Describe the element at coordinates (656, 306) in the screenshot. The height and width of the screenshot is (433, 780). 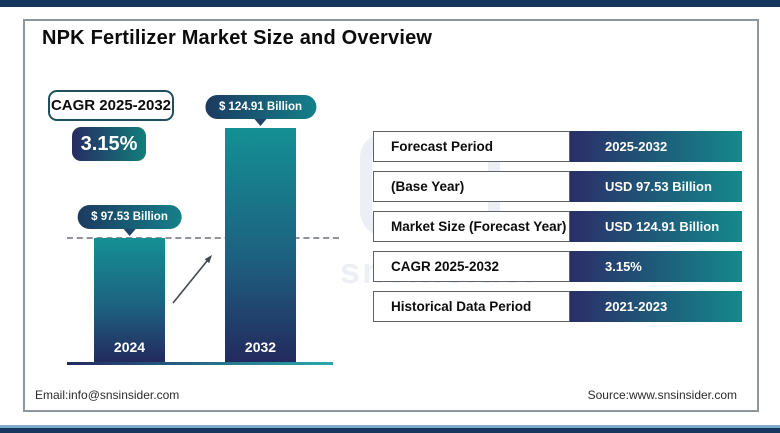
I see `table-row-value: 2021-2023` at that location.